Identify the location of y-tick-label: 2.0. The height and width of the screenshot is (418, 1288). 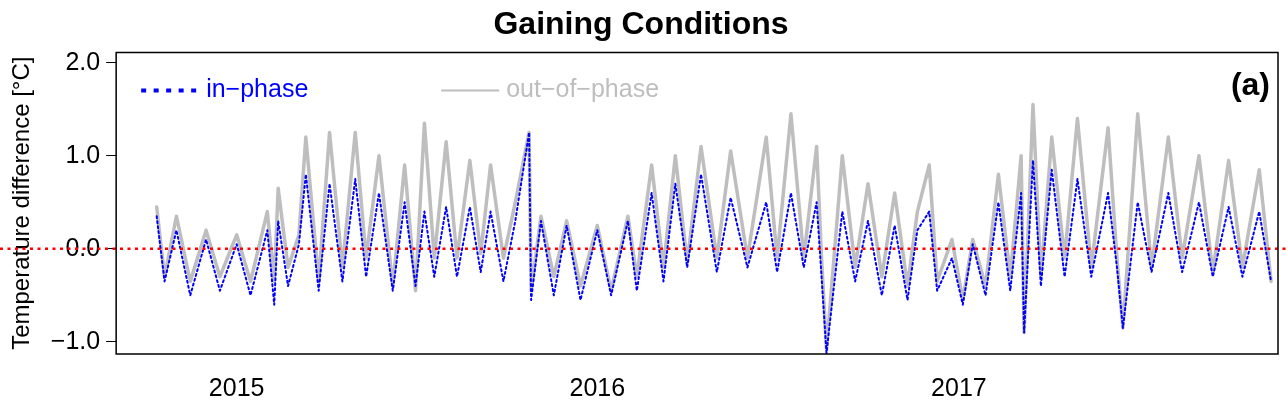
(83, 60).